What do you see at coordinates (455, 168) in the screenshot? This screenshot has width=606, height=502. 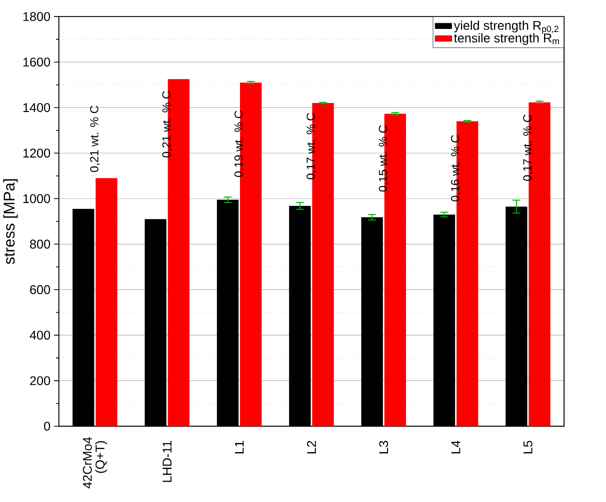 I see `annotation: 0,16 wt. % C` at bounding box center [455, 168].